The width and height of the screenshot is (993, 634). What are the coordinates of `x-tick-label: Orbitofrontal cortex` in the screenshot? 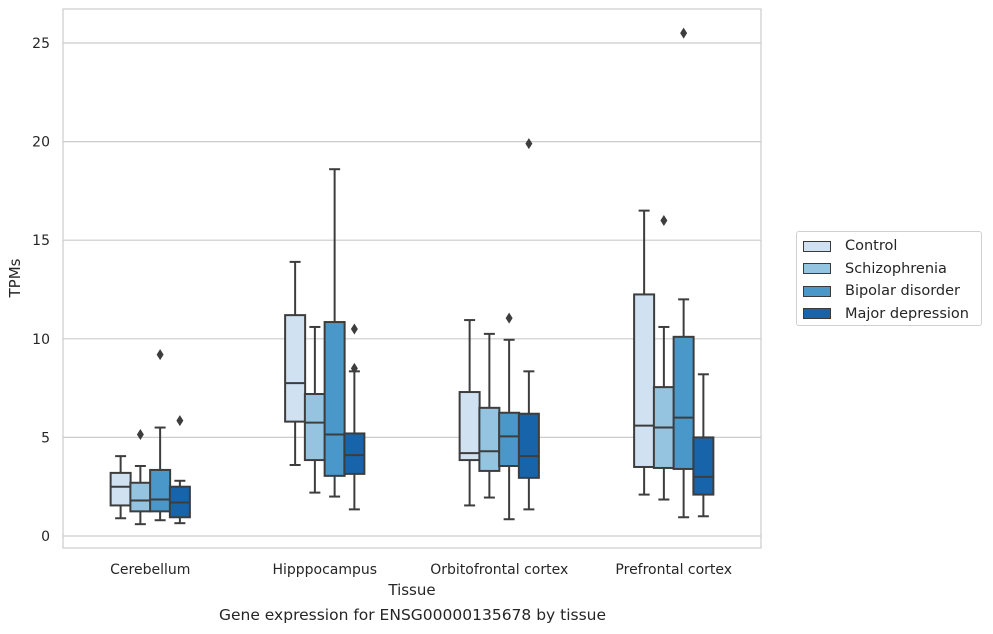 It's located at (499, 570).